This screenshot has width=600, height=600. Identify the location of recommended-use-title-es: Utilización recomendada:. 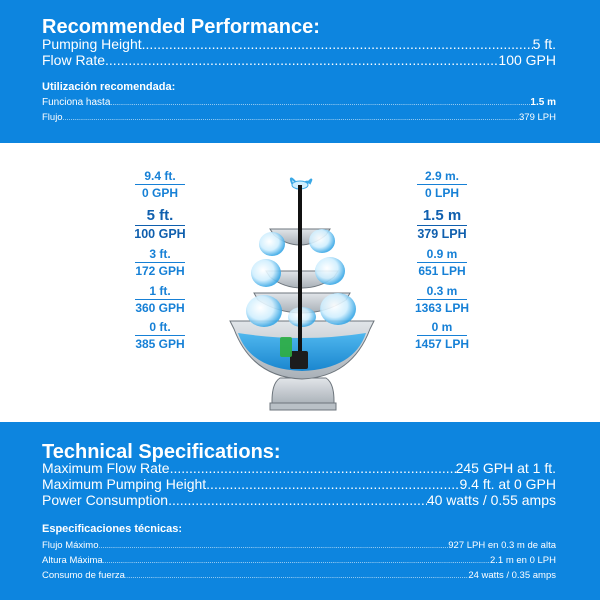
(109, 87).